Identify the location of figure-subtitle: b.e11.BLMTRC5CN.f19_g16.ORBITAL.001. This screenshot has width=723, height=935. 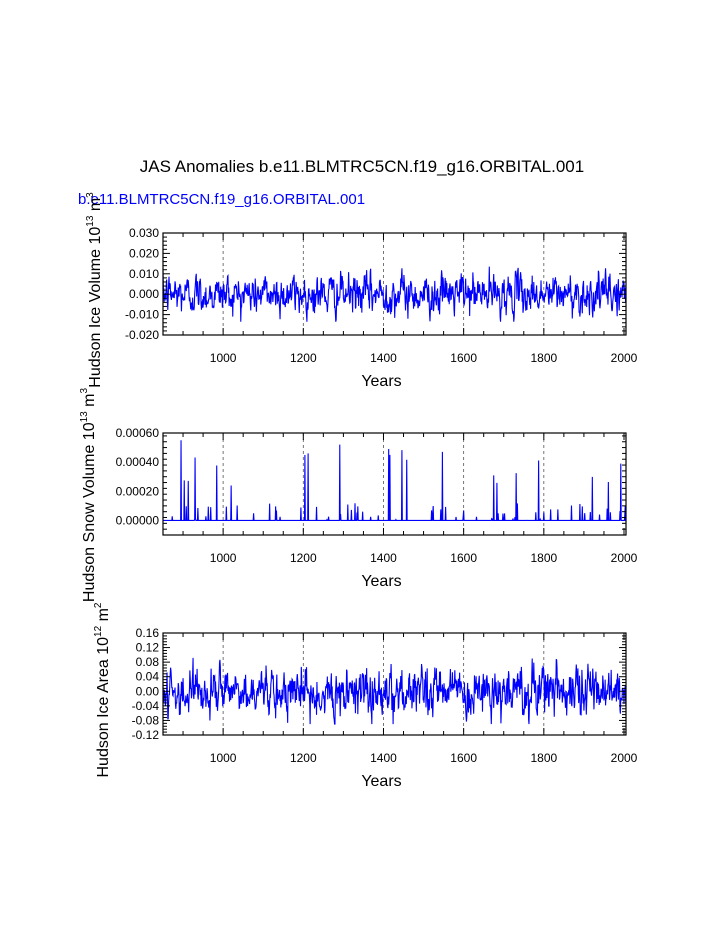
(221, 199).